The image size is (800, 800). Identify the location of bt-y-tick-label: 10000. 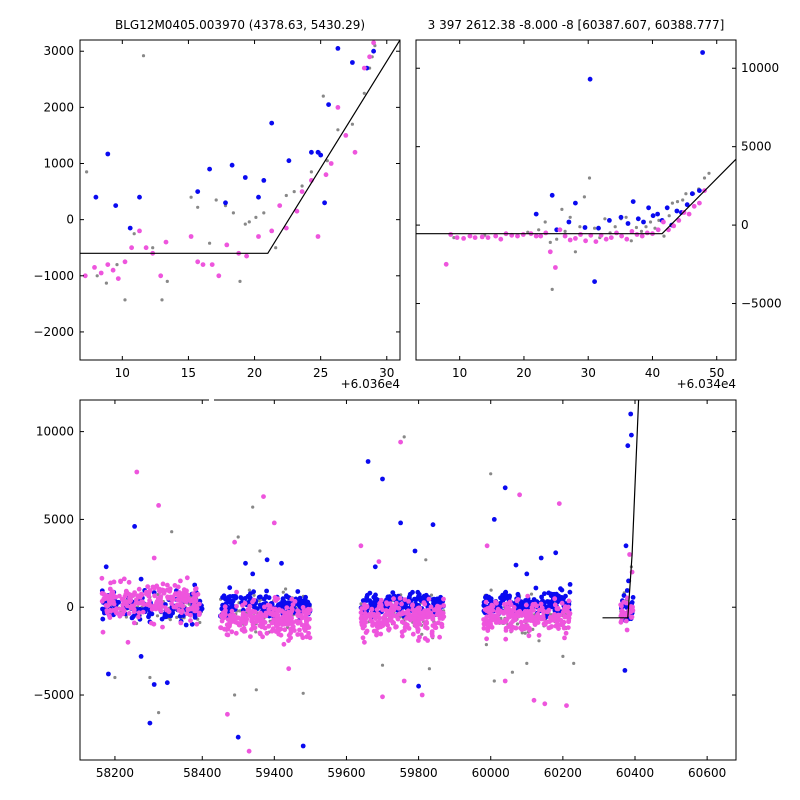
(55, 432).